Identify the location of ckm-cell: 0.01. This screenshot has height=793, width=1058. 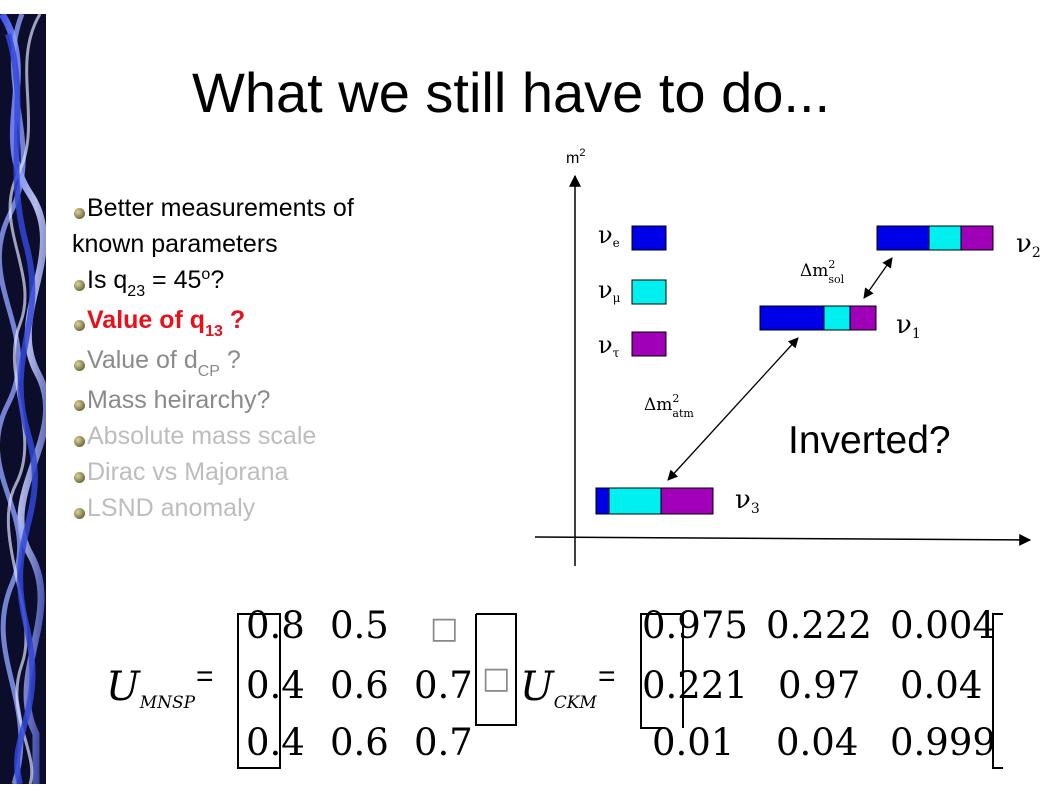
(693, 742).